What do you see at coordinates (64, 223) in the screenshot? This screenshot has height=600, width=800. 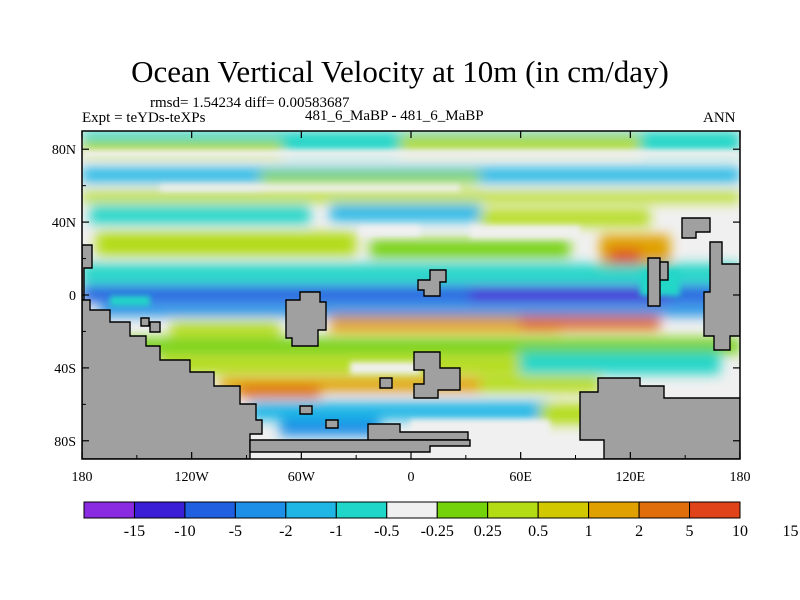 I see `y-tick-label: 40N` at bounding box center [64, 223].